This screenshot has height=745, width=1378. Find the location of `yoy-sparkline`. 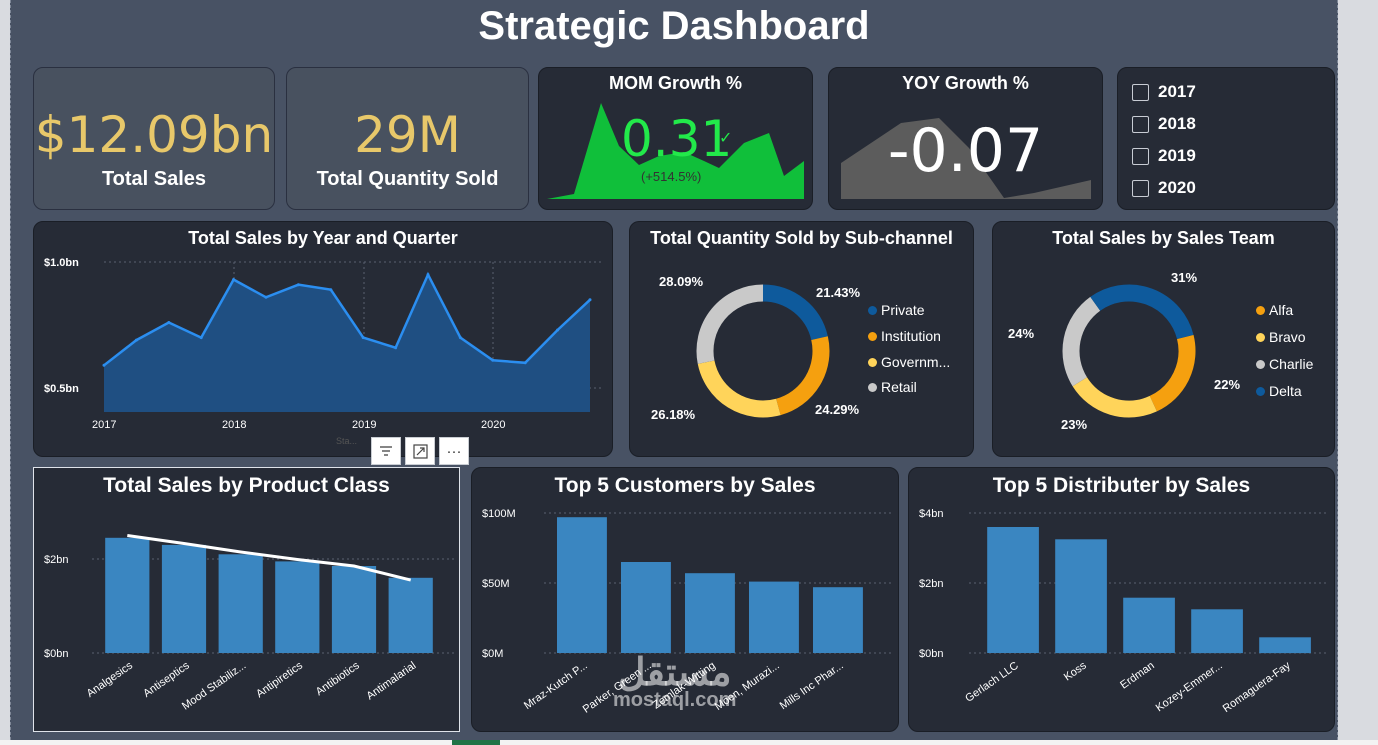

yoy-sparkline is located at coordinates (966, 158).